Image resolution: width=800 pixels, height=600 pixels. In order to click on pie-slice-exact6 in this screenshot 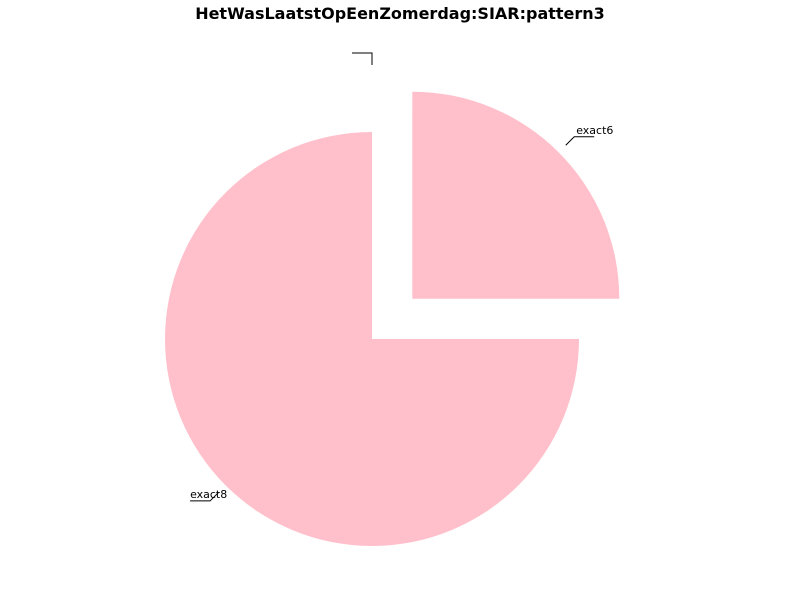, I will do `click(516, 195)`.